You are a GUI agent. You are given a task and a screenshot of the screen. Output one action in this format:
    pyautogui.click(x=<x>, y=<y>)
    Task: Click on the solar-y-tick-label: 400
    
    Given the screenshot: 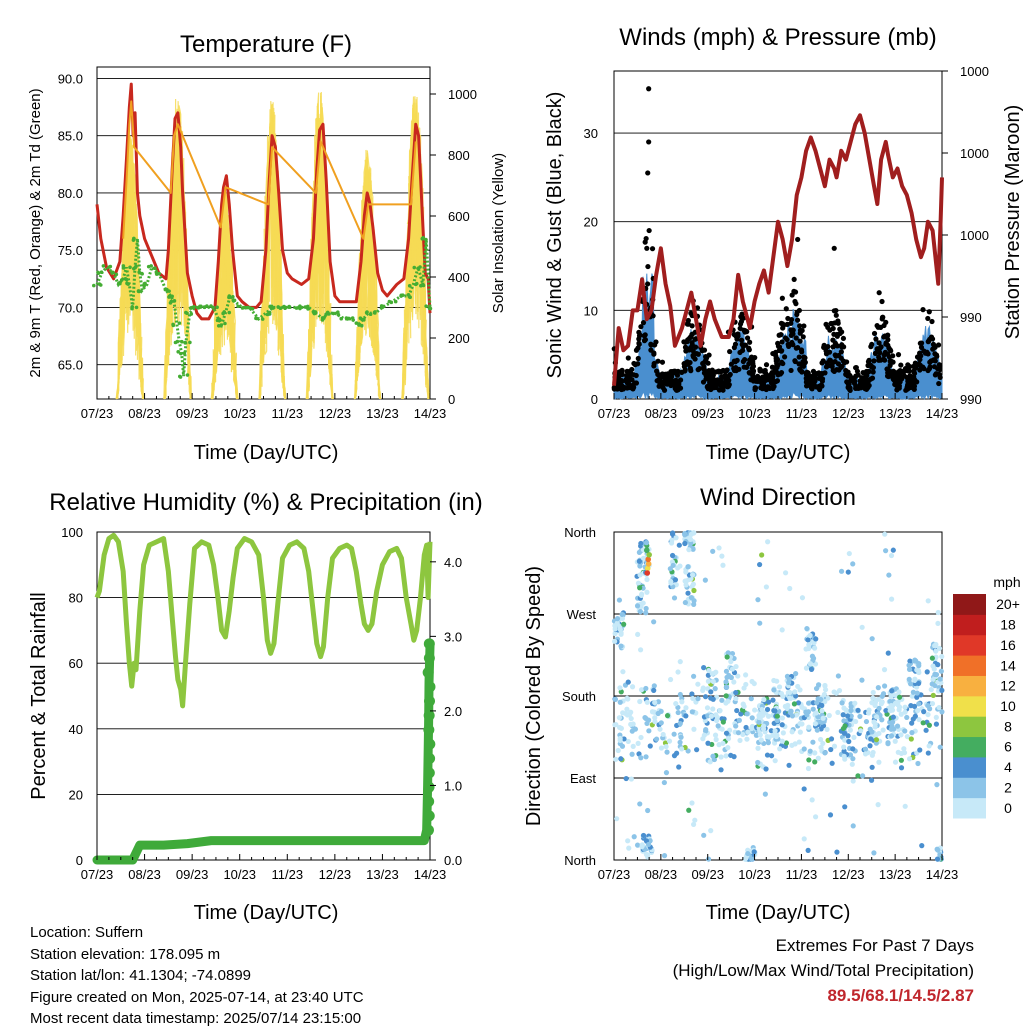 What is the action you would take?
    pyautogui.click(x=459, y=277)
    